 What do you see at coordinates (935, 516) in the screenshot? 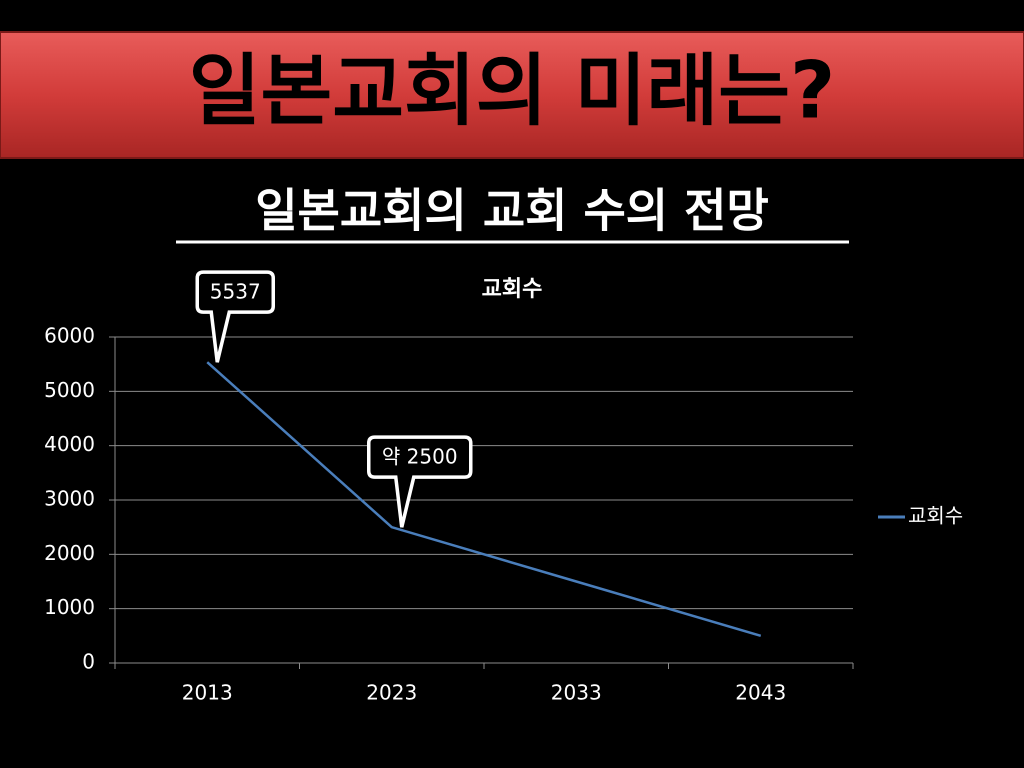
I see `legend-label: 교회수` at bounding box center [935, 516].